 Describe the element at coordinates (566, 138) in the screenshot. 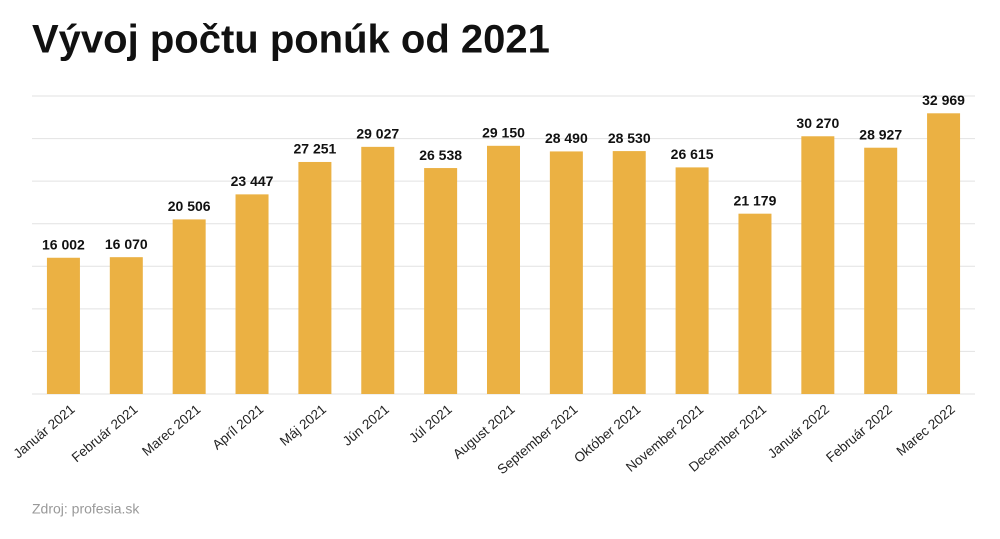

I see `value-label: 28 490` at that location.